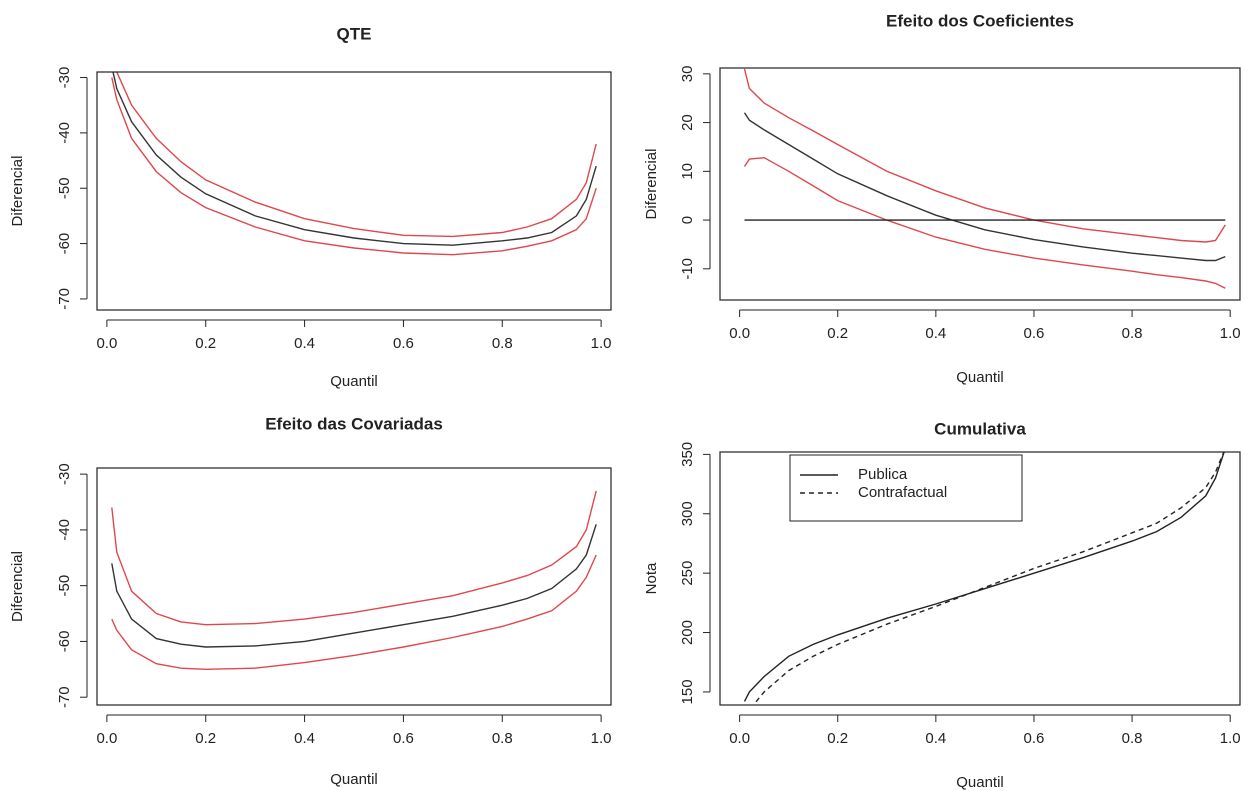 This screenshot has height=791, width=1248. Describe the element at coordinates (687, 691) in the screenshot. I see `y-tick-label: 150` at that location.